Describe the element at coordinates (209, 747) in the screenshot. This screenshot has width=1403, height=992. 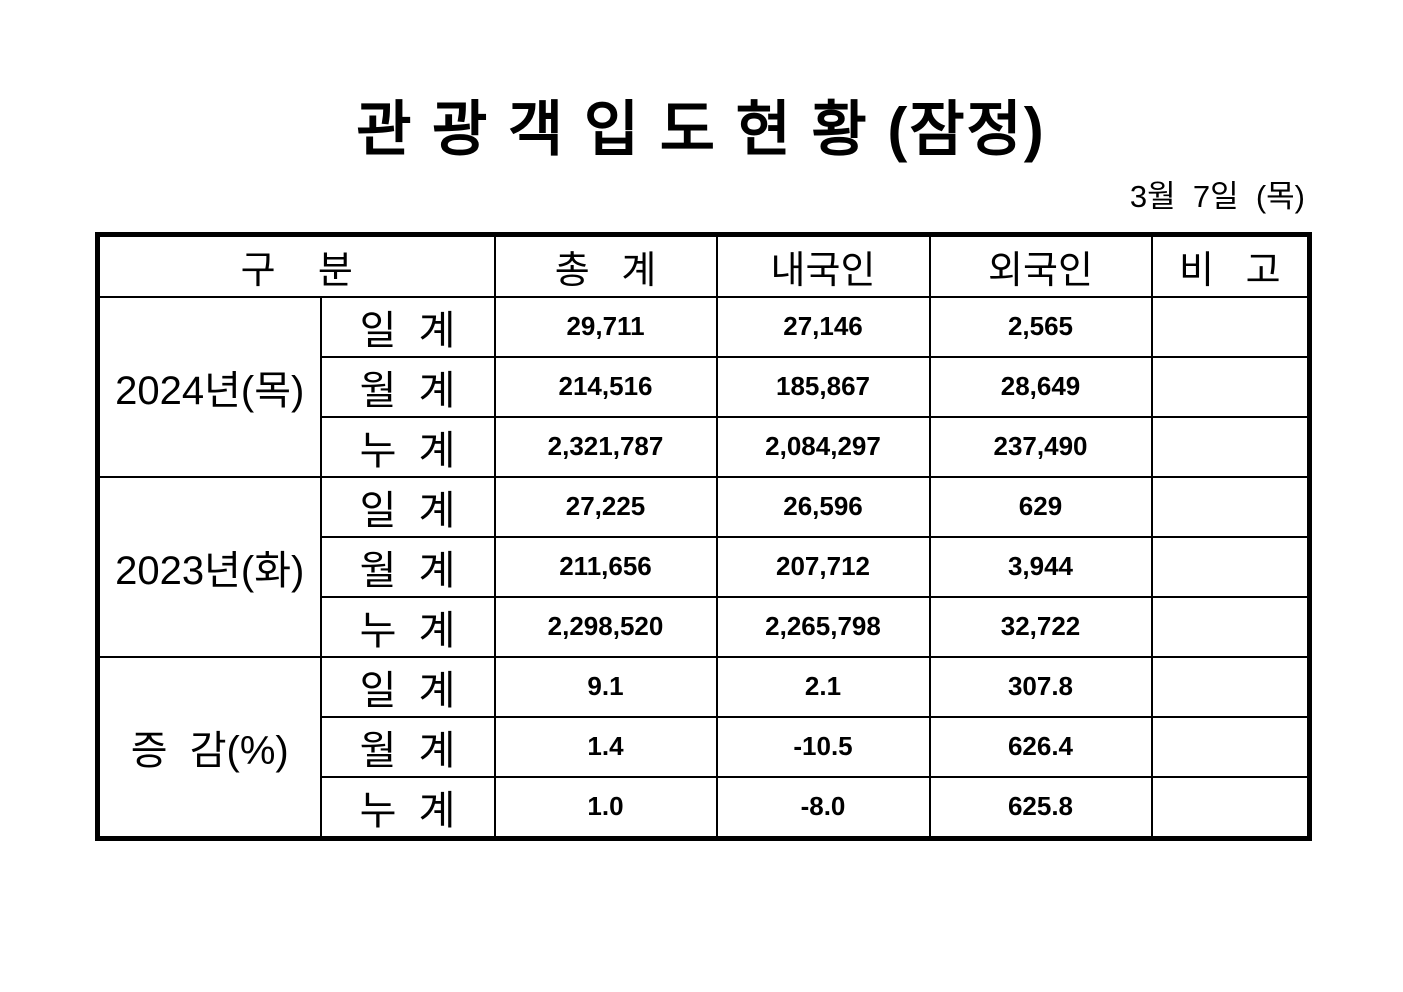
I see `group-label-change: 증 감(%)` at that location.